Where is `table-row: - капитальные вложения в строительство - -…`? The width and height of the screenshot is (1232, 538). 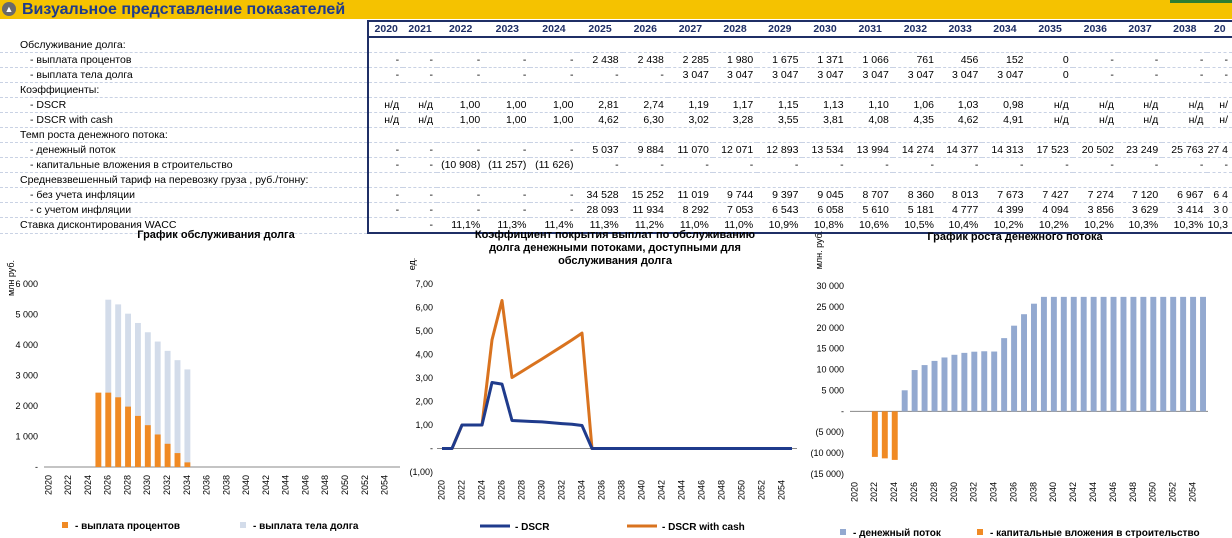
table-row: - капитальные вложения в строительство - -… is located at coordinates (616, 165).